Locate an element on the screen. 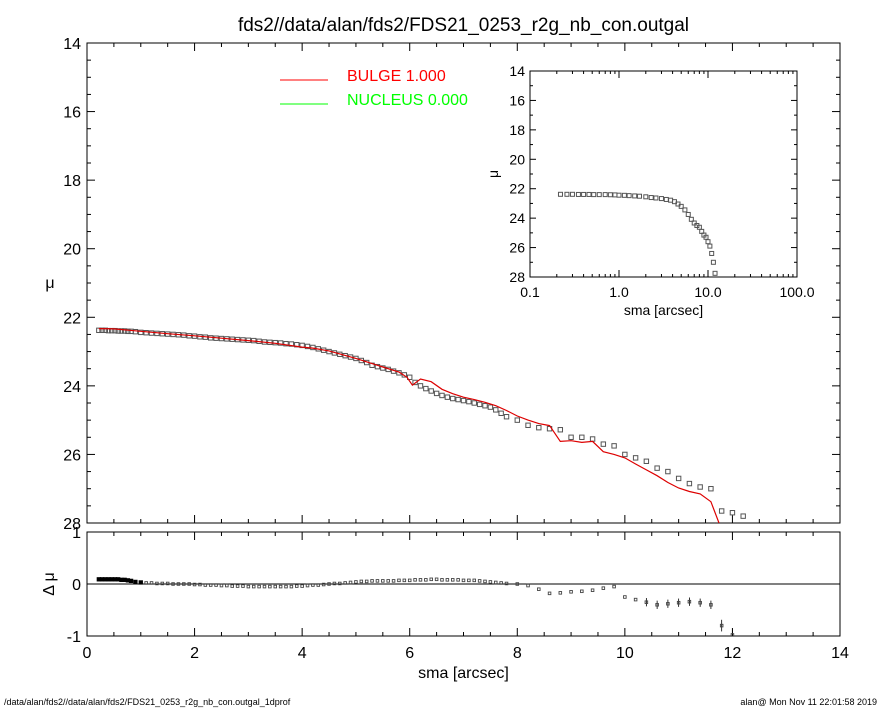 The height and width of the screenshot is (708, 885). inset-y-tick-label: 24 is located at coordinates (517, 218).